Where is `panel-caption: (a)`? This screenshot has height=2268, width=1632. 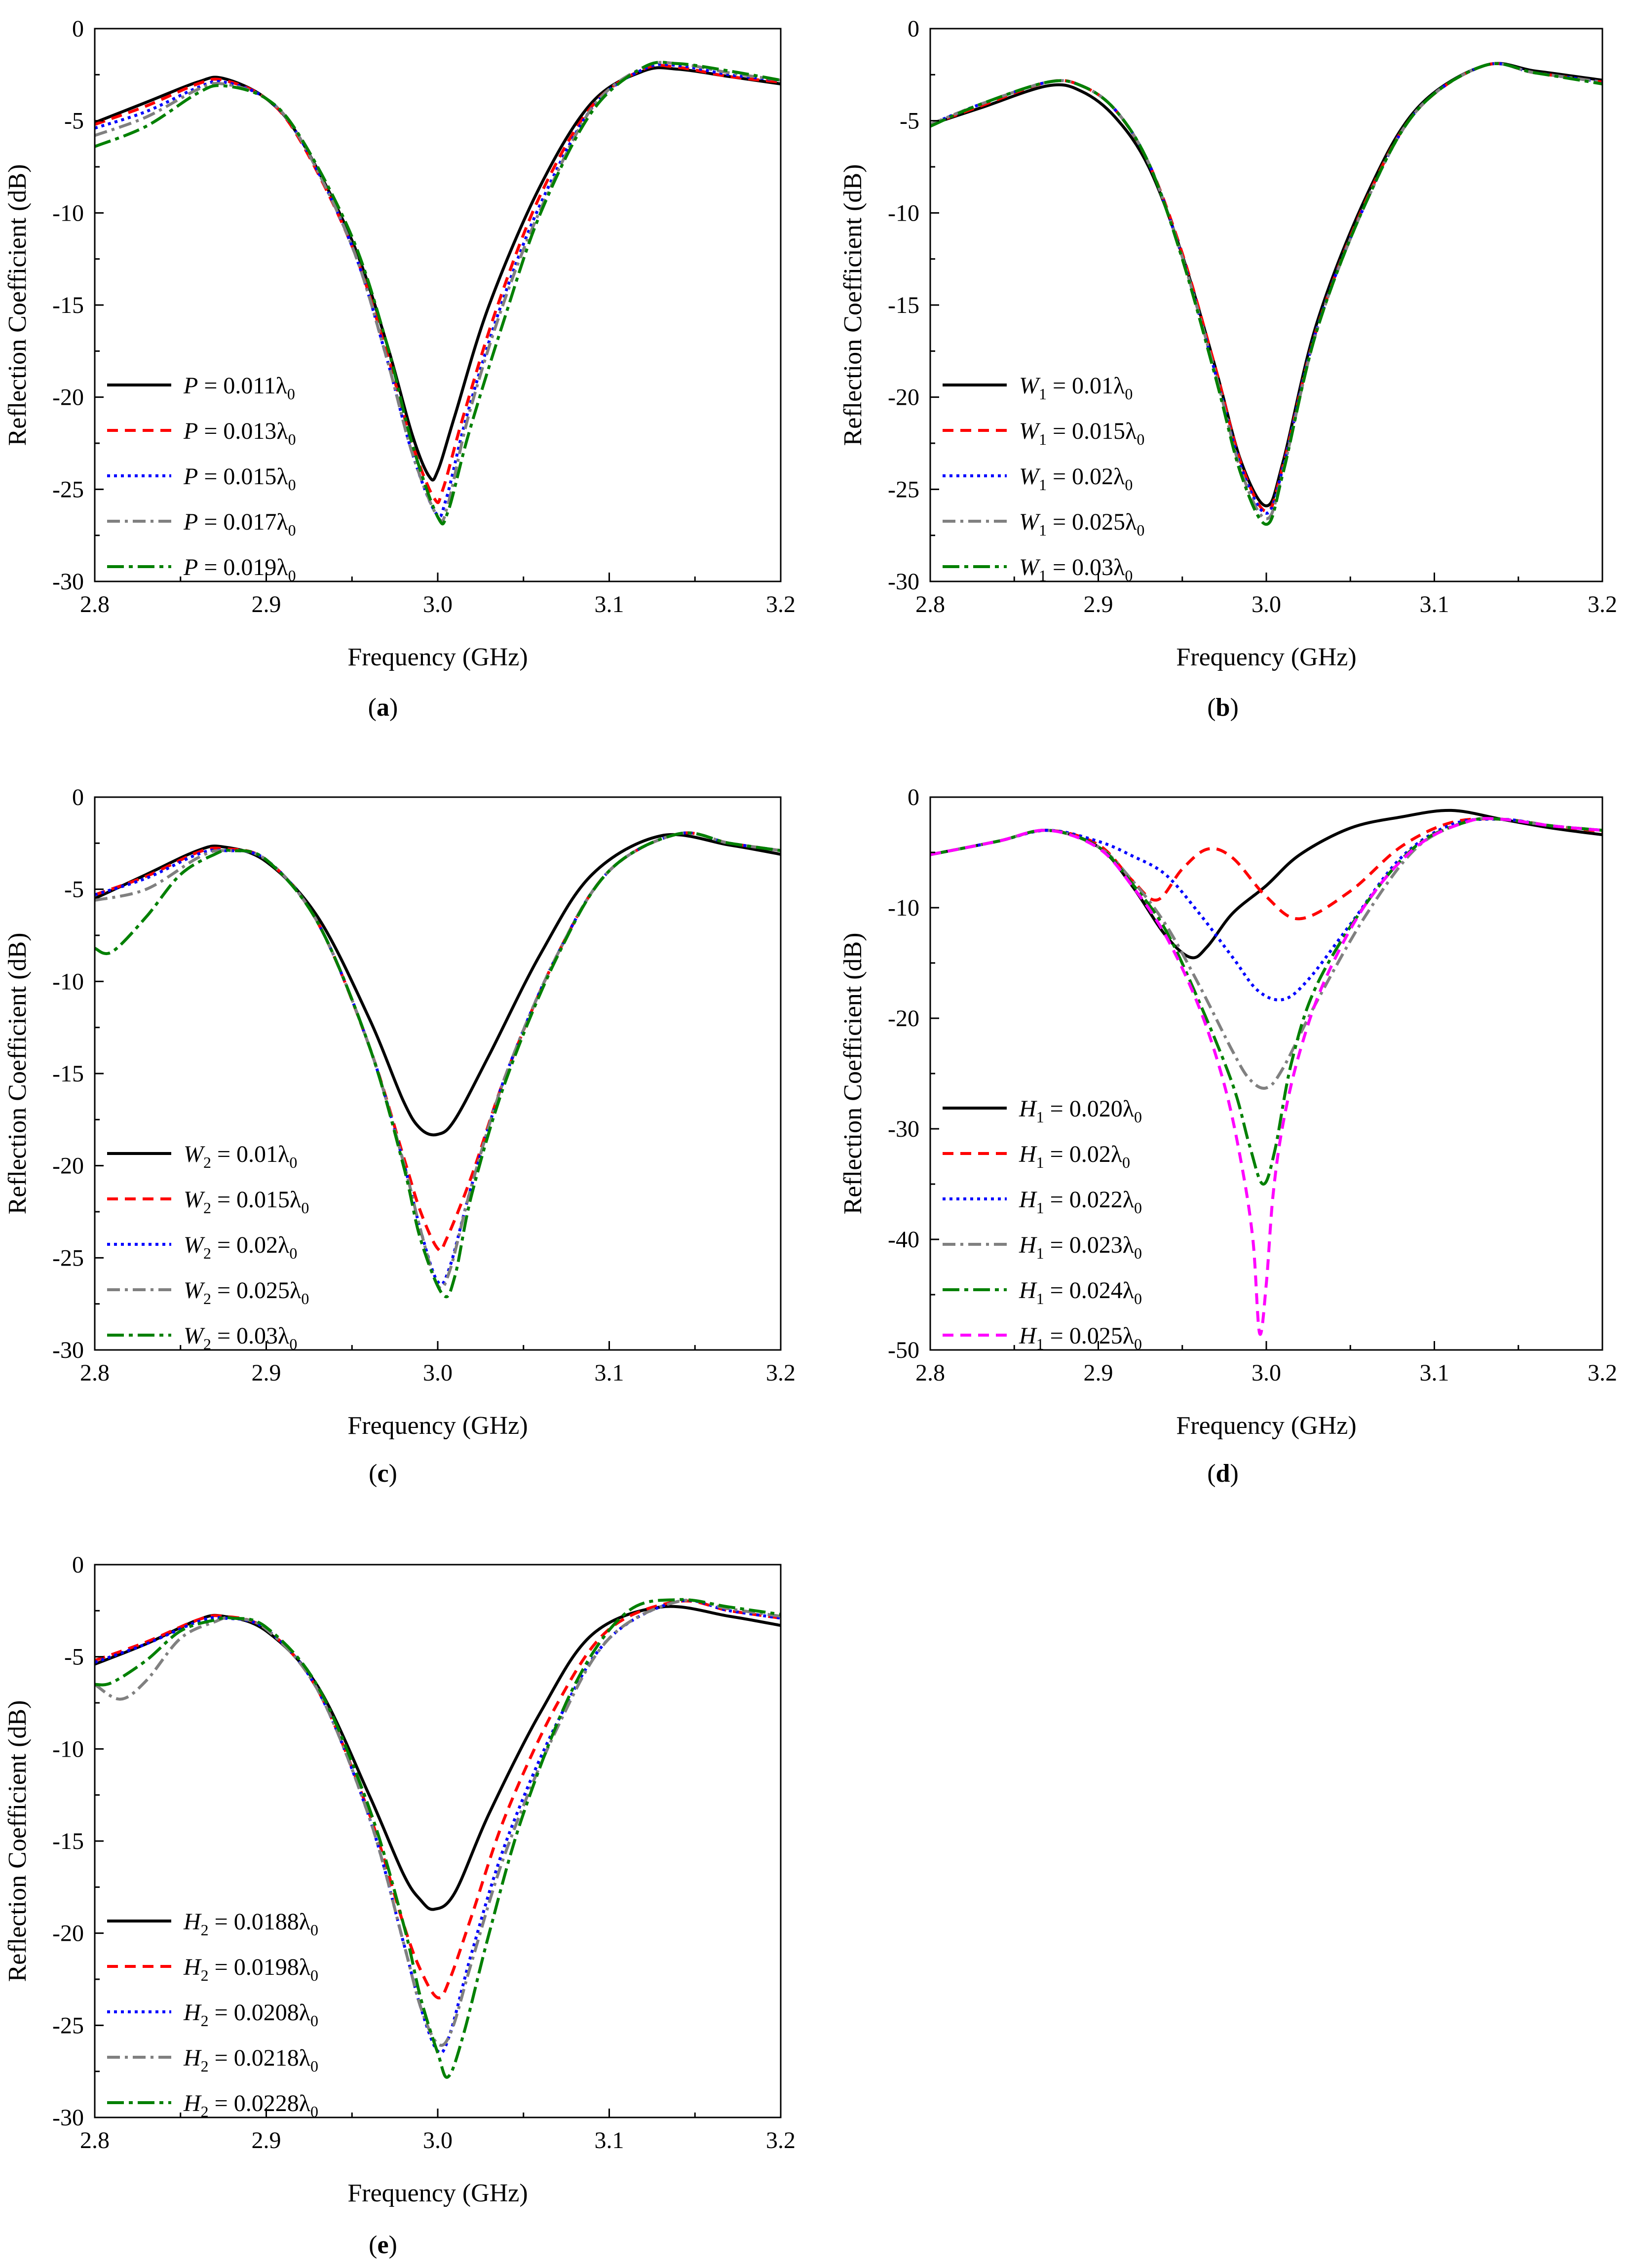
panel-caption: (a) is located at coordinates (383, 707).